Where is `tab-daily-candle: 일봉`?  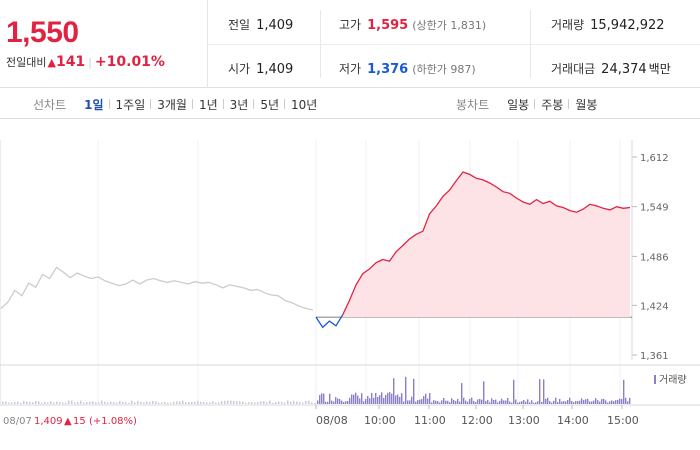
tab-daily-candle: 일봉 is located at coordinates (518, 104).